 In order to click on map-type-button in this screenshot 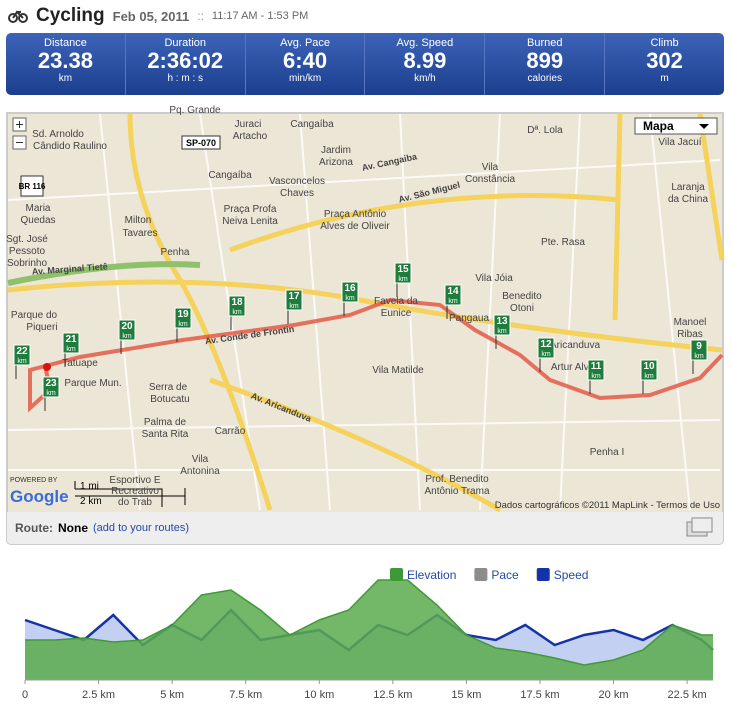, I will do `click(676, 126)`.